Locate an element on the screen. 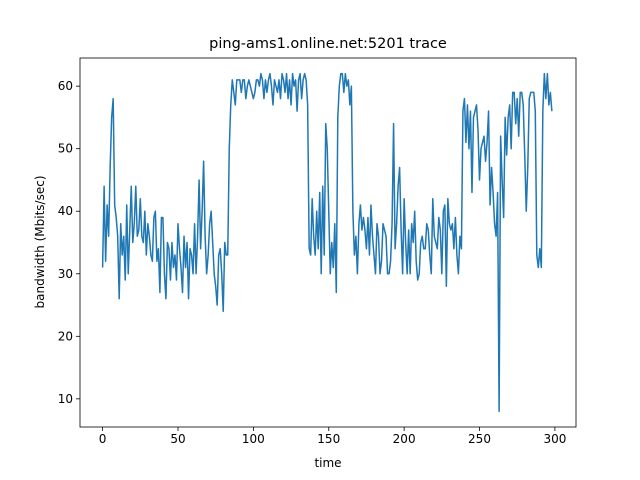  x-tick-label: 300 is located at coordinates (554, 439).